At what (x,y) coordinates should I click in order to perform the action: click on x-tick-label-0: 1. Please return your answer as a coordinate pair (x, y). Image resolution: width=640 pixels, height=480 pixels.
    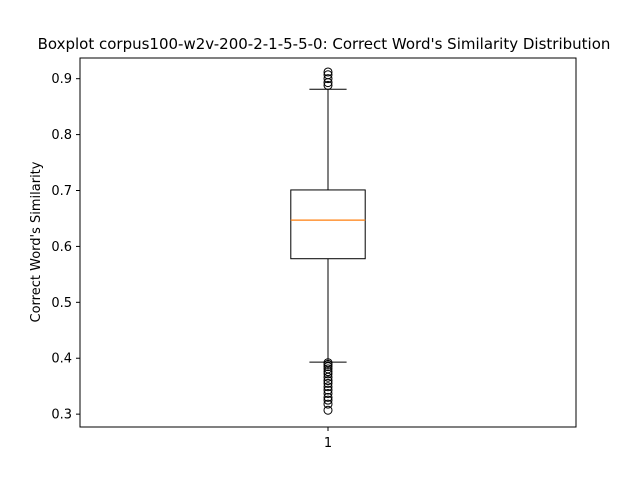
    Looking at the image, I should click on (328, 443).